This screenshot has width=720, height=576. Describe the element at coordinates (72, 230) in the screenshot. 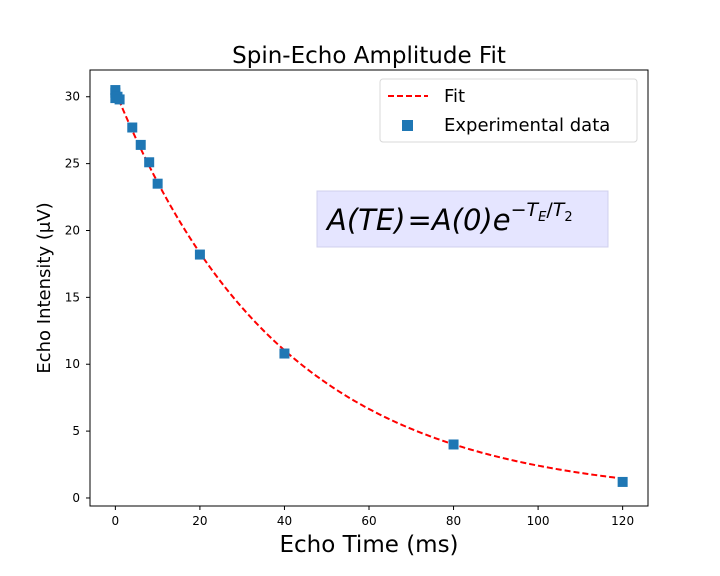

I see `y-tick-label: 20` at that location.